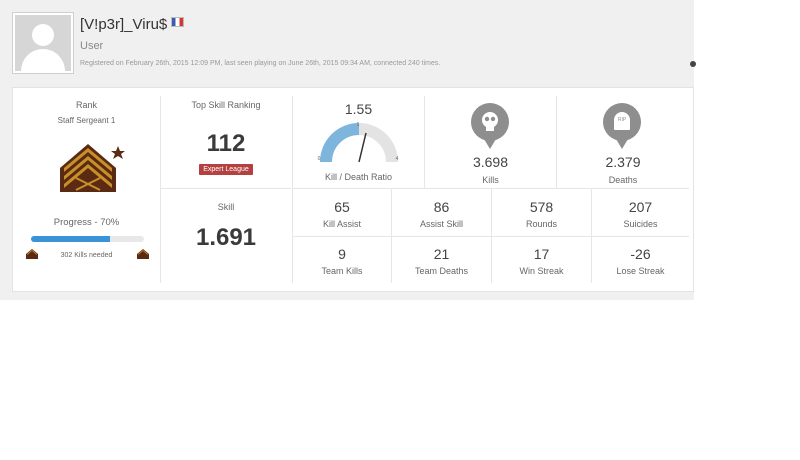 This screenshot has width=800, height=460. Describe the element at coordinates (541, 271) in the screenshot. I see `grid-label: Win Streak` at that location.